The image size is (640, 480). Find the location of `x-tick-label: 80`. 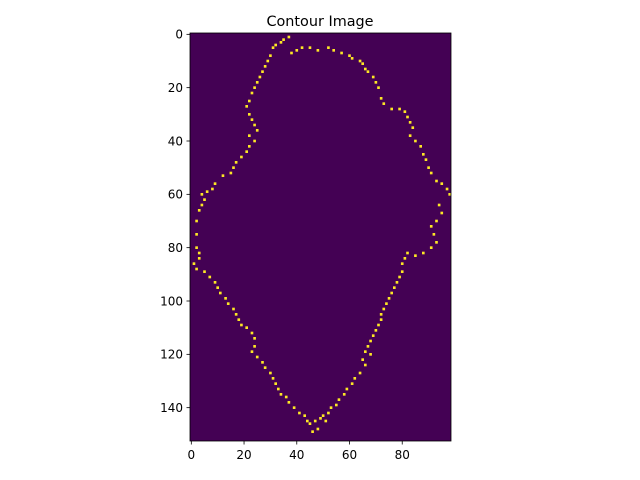

x-tick-label: 80 is located at coordinates (402, 455).